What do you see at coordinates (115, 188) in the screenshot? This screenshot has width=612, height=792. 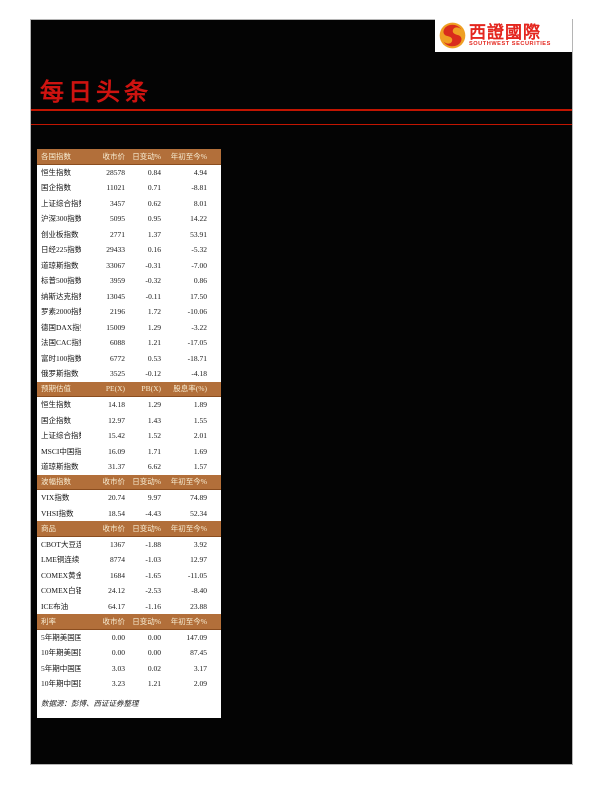 I see `row-value: 11021` at bounding box center [115, 188].